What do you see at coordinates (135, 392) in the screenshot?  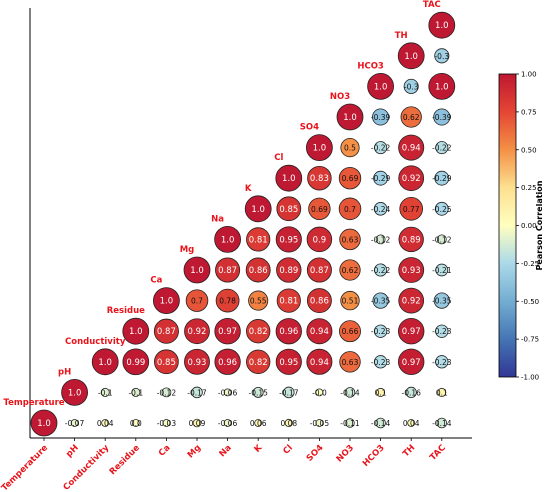 I see `cell-value-label: -0.1` at bounding box center [135, 392].